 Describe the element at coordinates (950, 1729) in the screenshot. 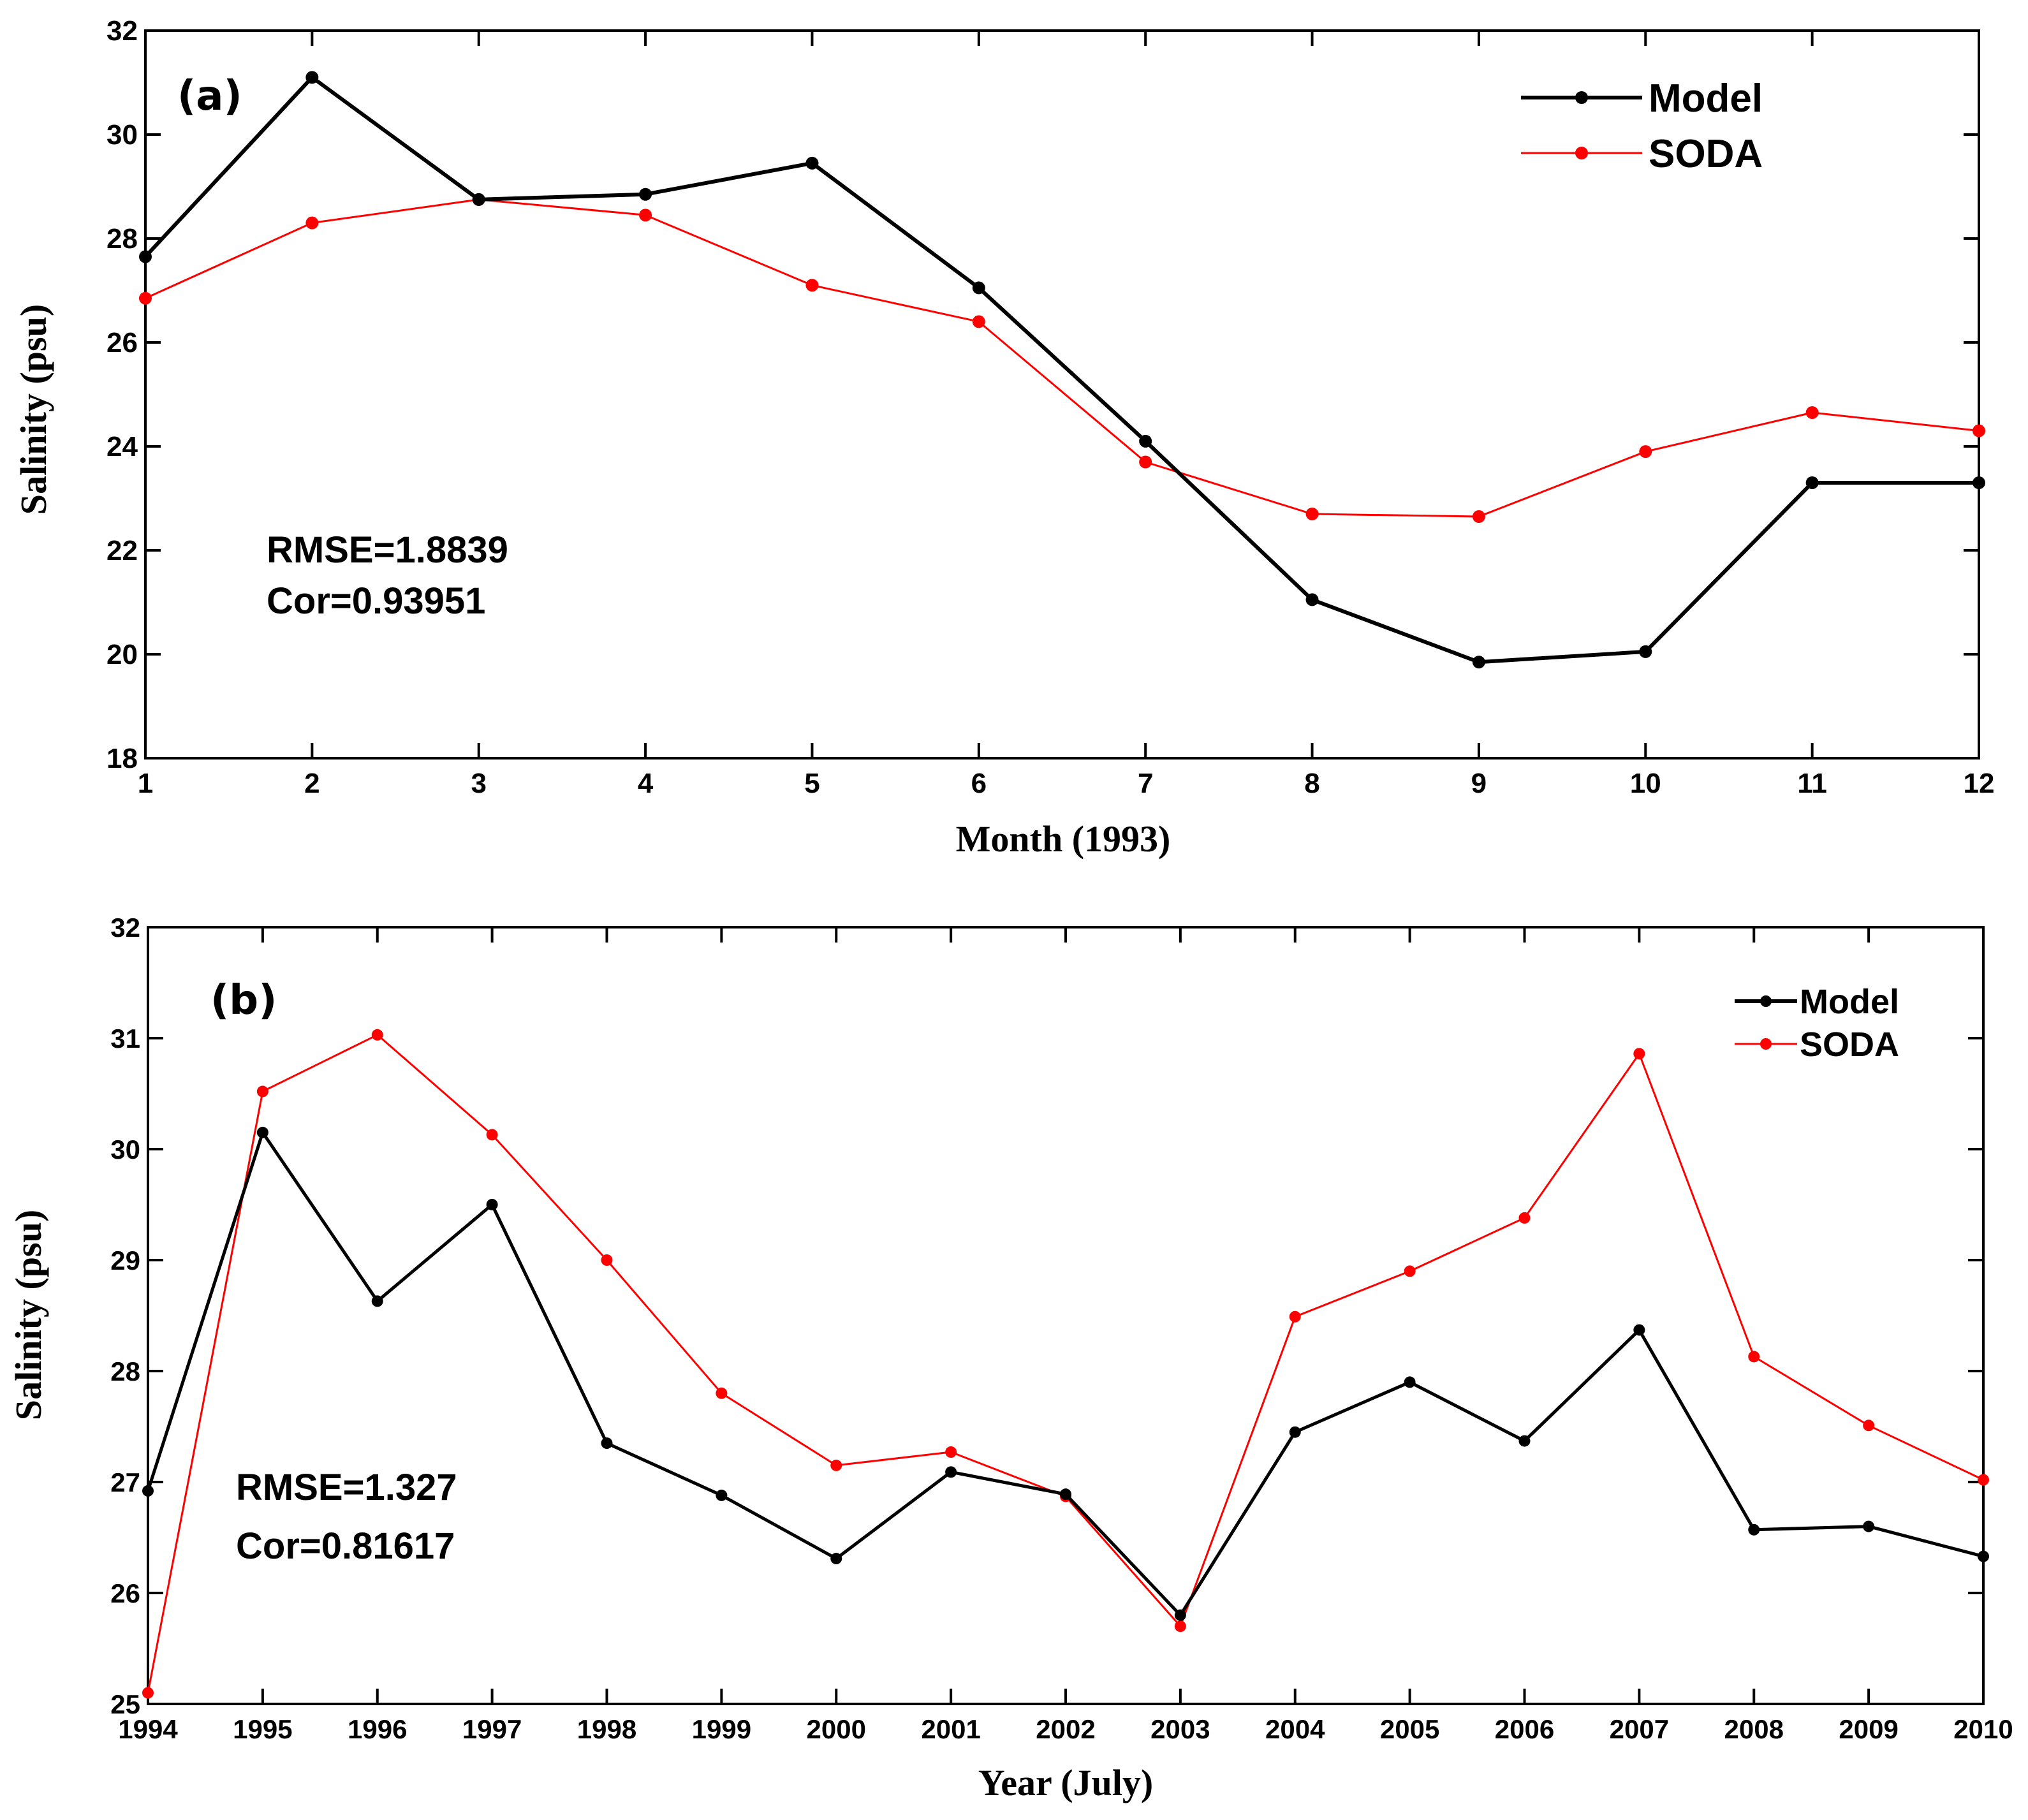

I see `panel-b-x-tick-label: 2001` at that location.